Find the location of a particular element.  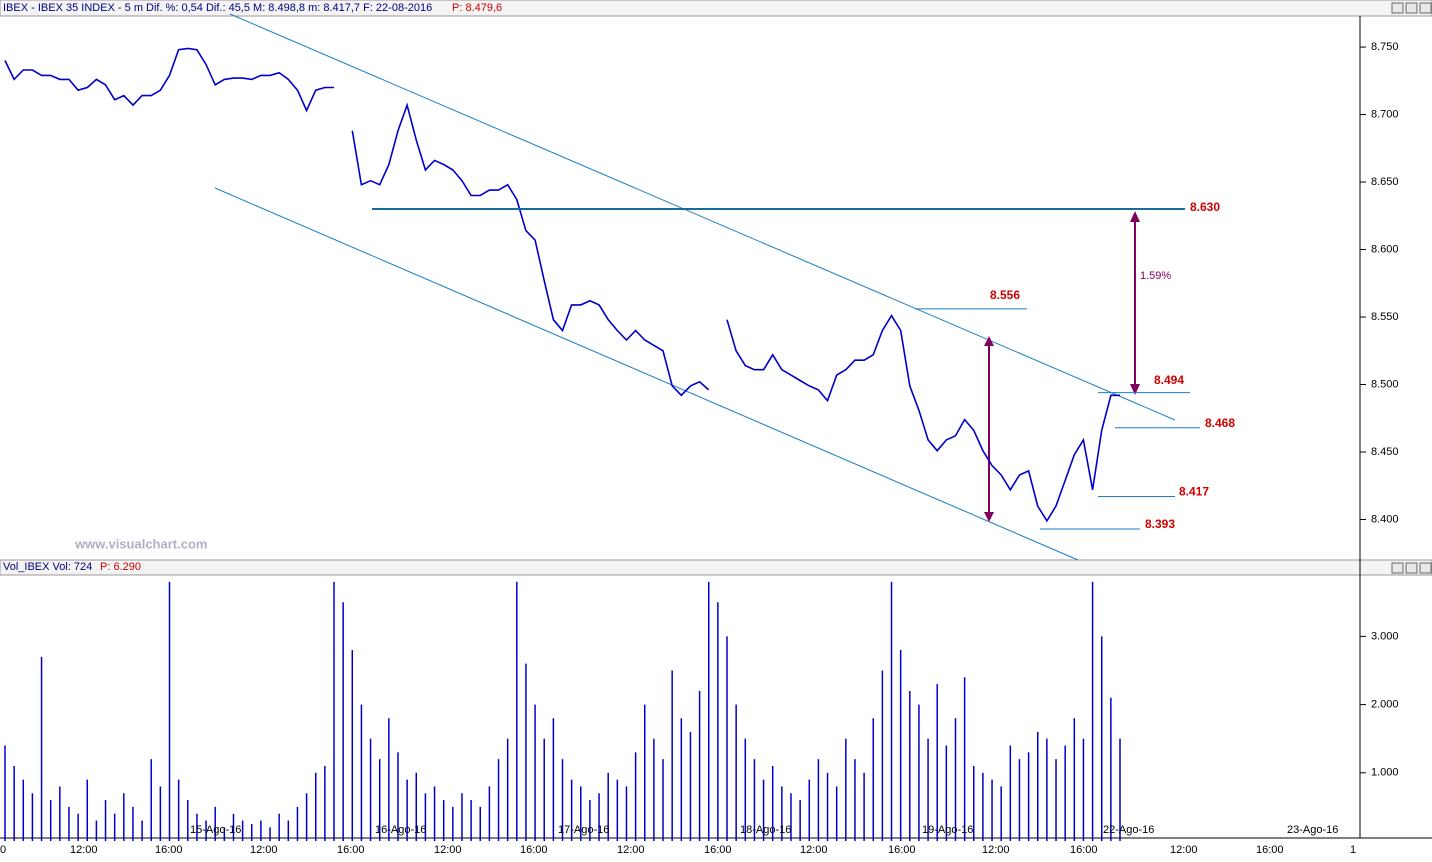

level-label: 8.630 is located at coordinates (1205, 207).